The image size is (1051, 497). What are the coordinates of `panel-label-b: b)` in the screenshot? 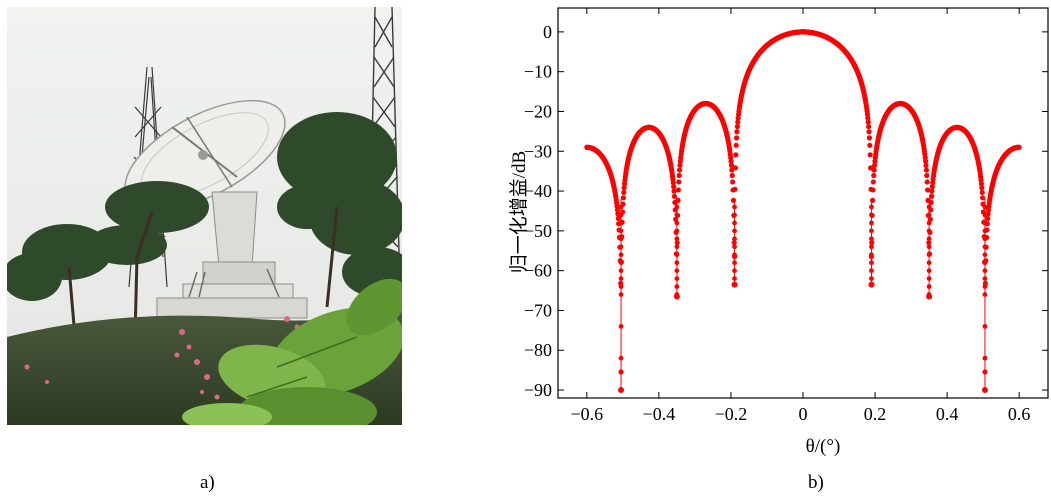 It's located at (816, 482).